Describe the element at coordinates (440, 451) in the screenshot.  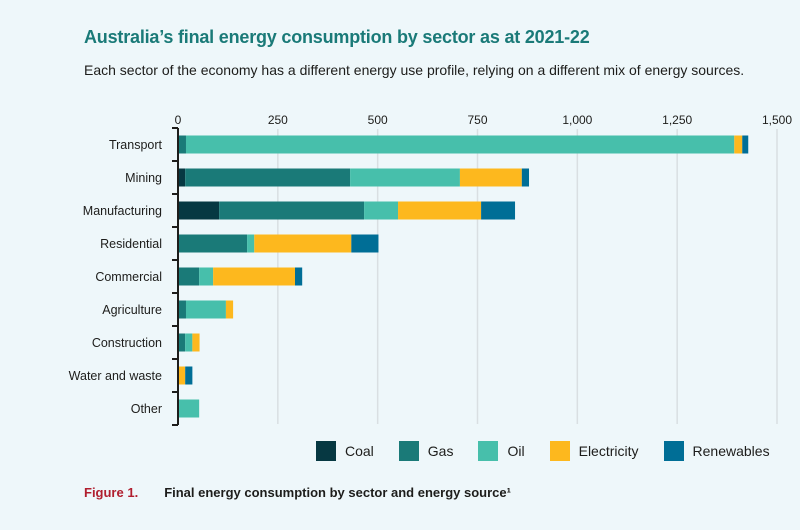
I see `legend-label: Gas` at that location.